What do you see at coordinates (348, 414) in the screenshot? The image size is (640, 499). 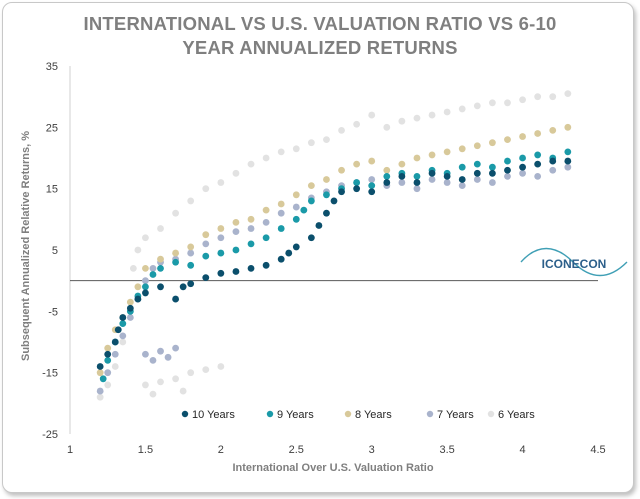 I see `legend-marker` at bounding box center [348, 414].